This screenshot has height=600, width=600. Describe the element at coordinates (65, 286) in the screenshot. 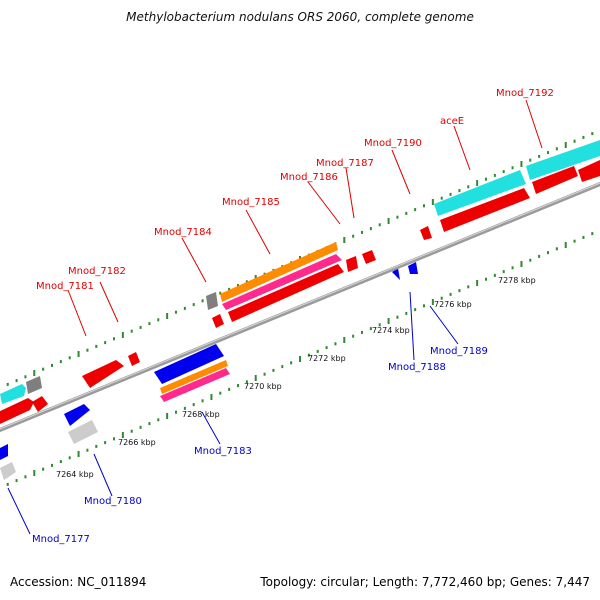

I see `feature-label: Mnod_7181` at that location.